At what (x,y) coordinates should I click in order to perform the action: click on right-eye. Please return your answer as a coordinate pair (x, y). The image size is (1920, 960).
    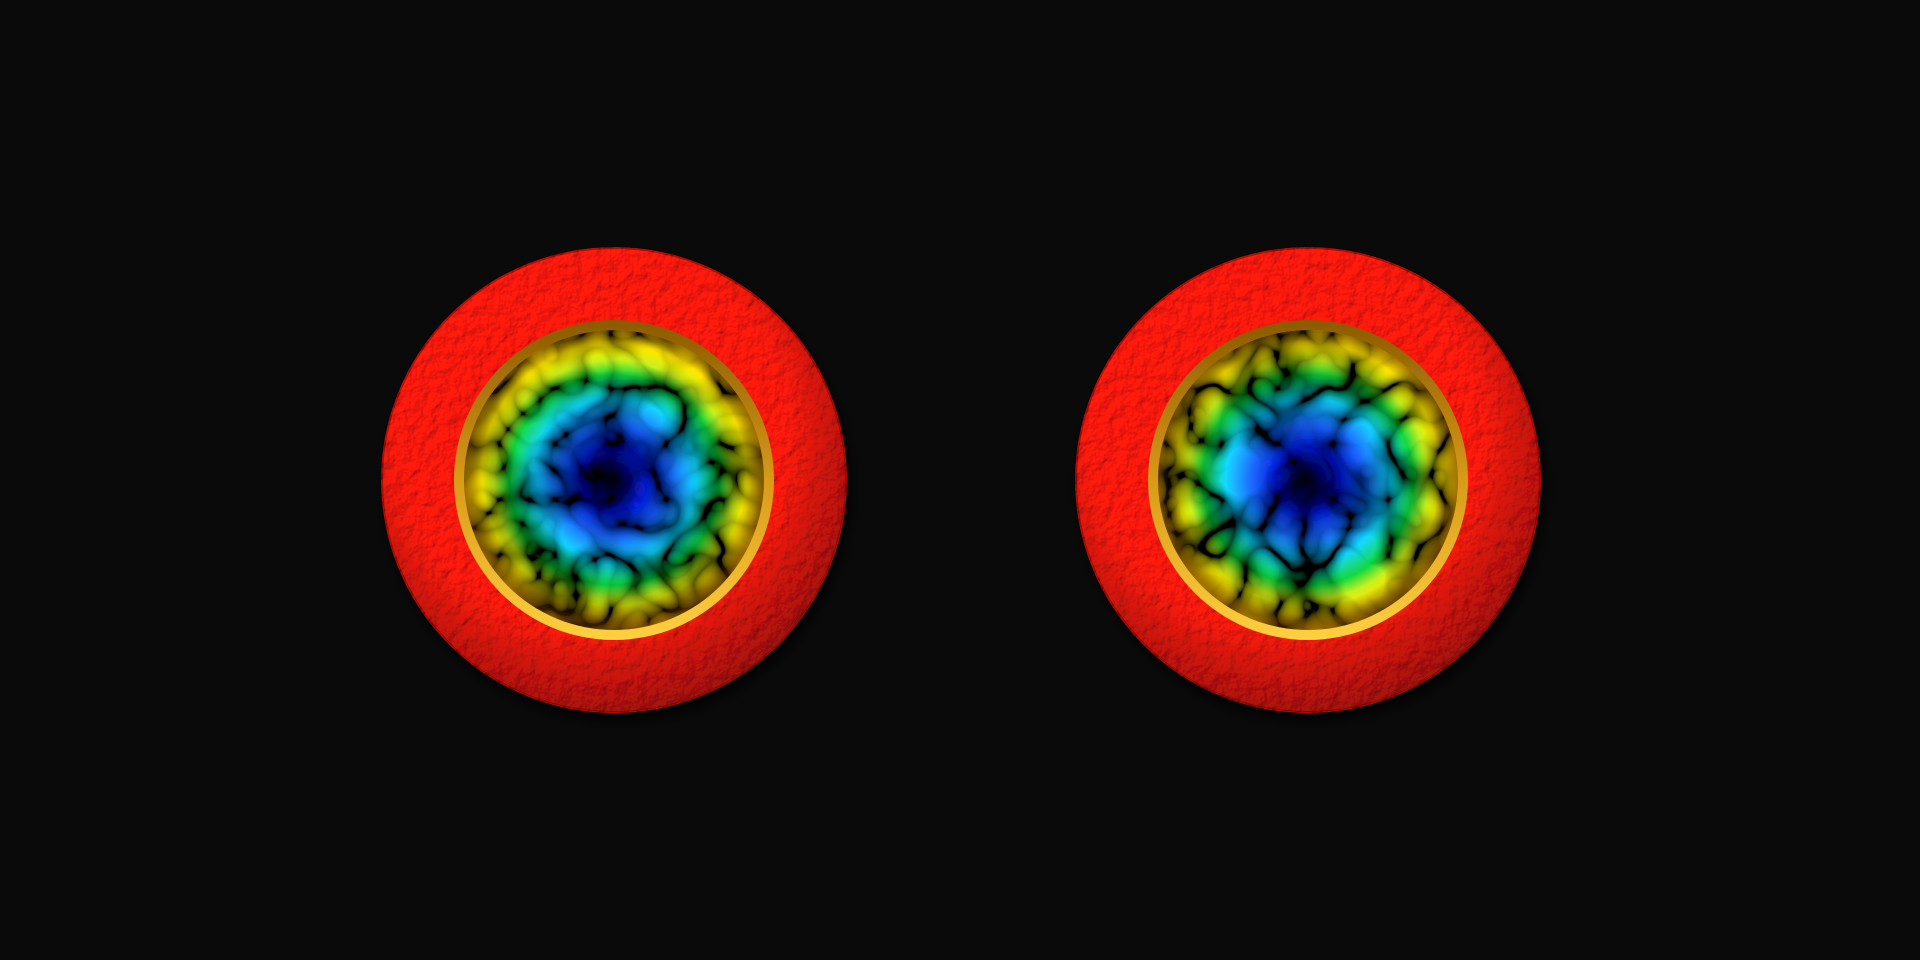
    Looking at the image, I should click on (1308, 480).